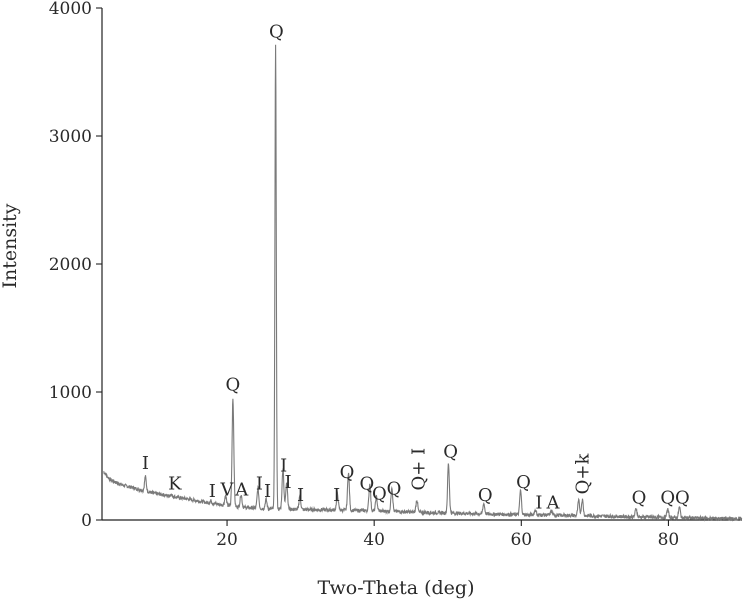 The width and height of the screenshot is (744, 603). Describe the element at coordinates (70, 137) in the screenshot. I see `y-tick-label: 3000` at that location.